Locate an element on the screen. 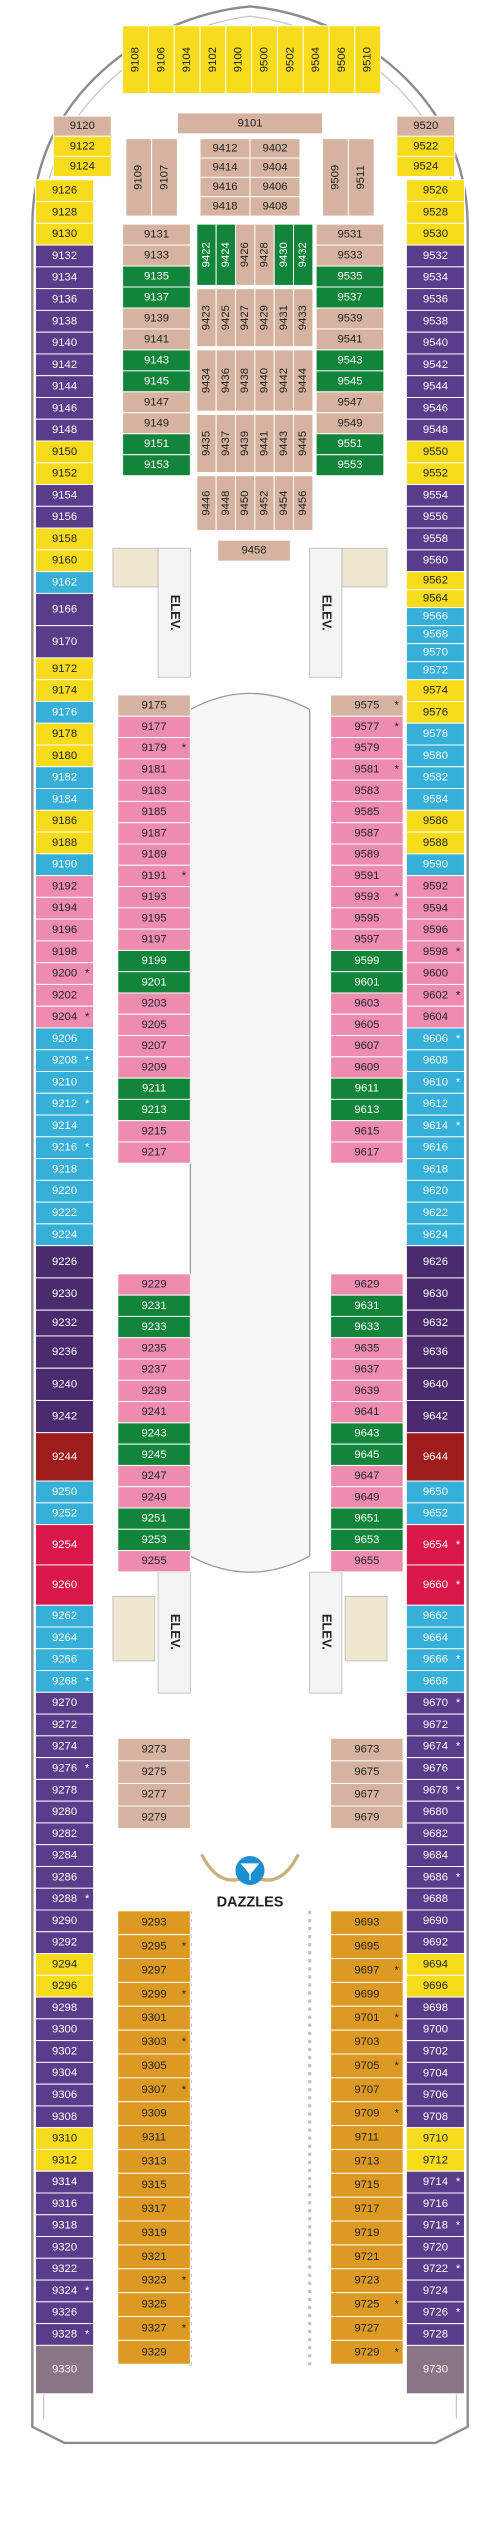 The image size is (500, 2530). cabin-number: 9326 is located at coordinates (64, 2313).